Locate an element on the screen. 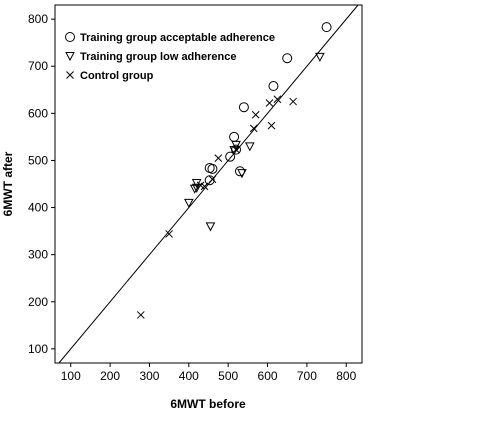 The image size is (478, 425). x-tick-label: 300 is located at coordinates (149, 376).